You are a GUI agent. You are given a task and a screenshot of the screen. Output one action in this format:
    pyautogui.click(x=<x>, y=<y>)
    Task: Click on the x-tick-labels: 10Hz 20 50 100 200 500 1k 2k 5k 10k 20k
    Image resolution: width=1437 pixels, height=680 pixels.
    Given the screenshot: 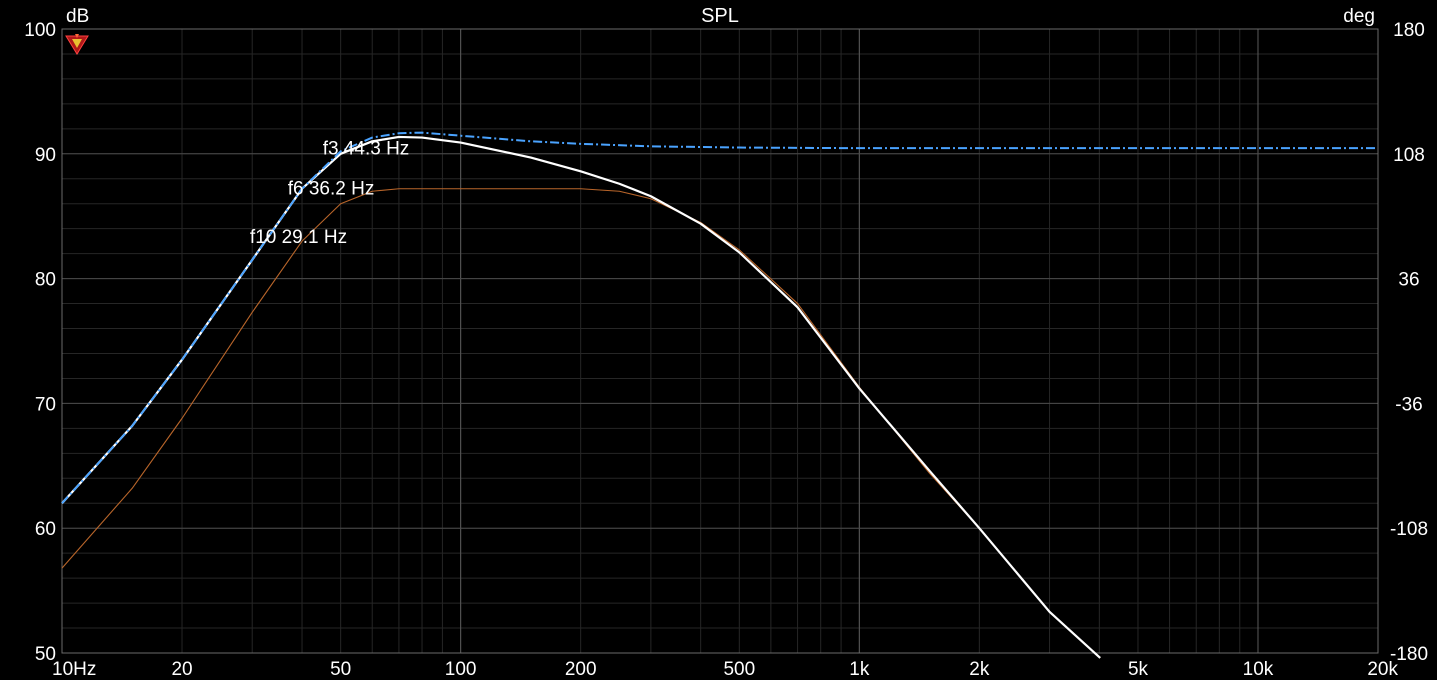 What is the action you would take?
    pyautogui.click(x=725, y=669)
    